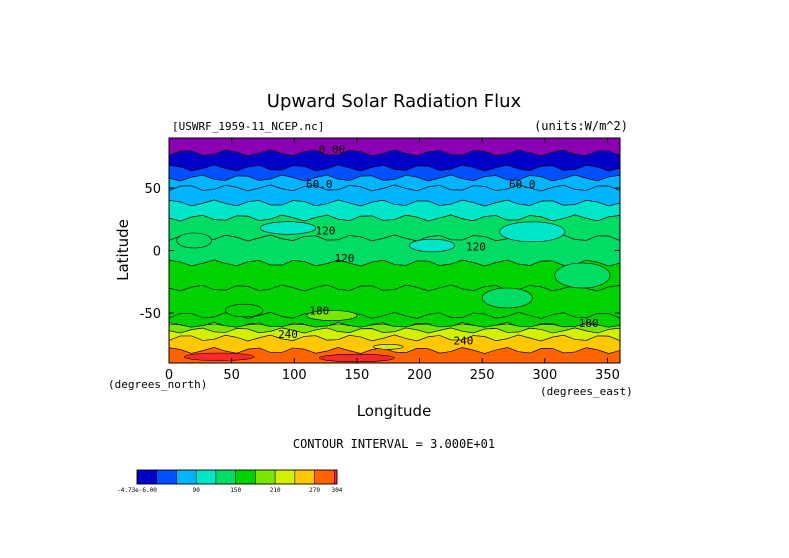 Image resolution: width=789 pixels, height=558 pixels. I want to click on colorbar-frame, so click(237, 477).